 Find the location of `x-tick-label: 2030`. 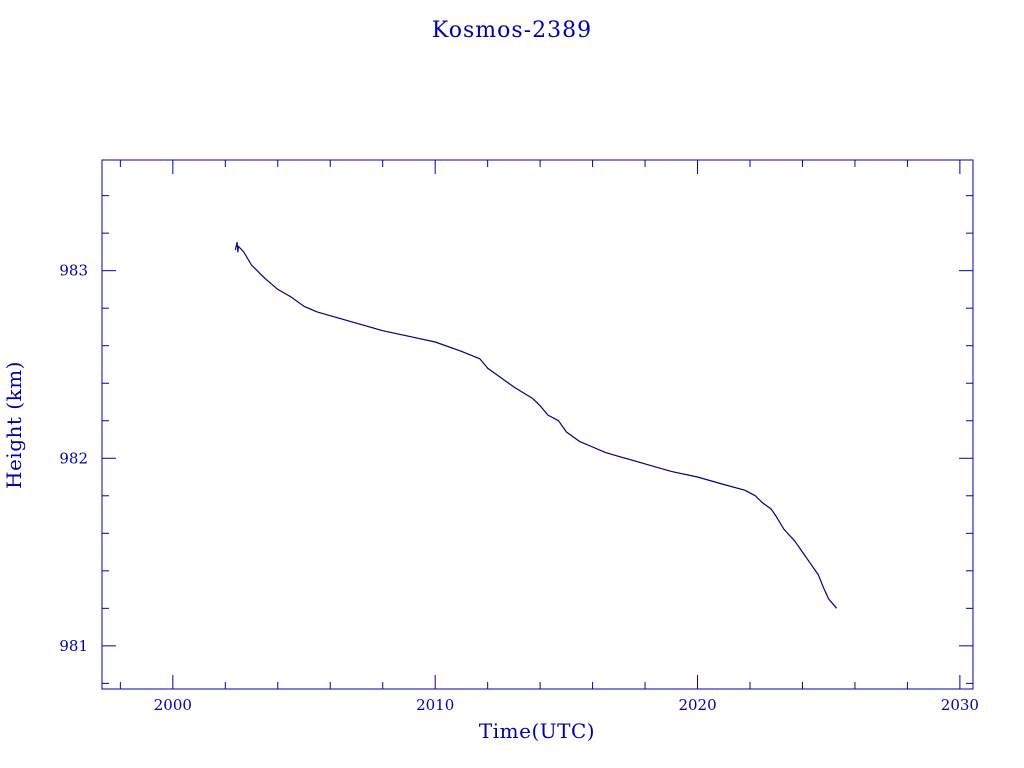

x-tick-label: 2030 is located at coordinates (960, 705).